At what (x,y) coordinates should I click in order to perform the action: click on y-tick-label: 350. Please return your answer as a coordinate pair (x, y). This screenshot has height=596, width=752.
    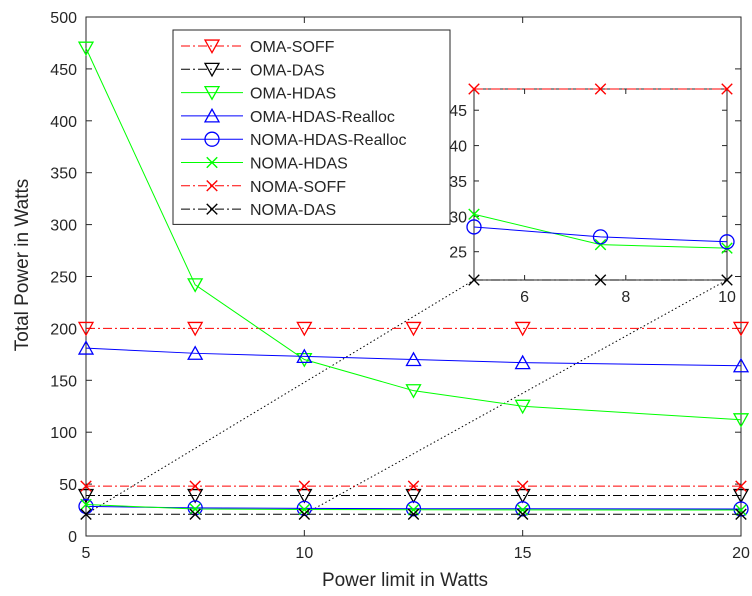
    Looking at the image, I should click on (63, 174).